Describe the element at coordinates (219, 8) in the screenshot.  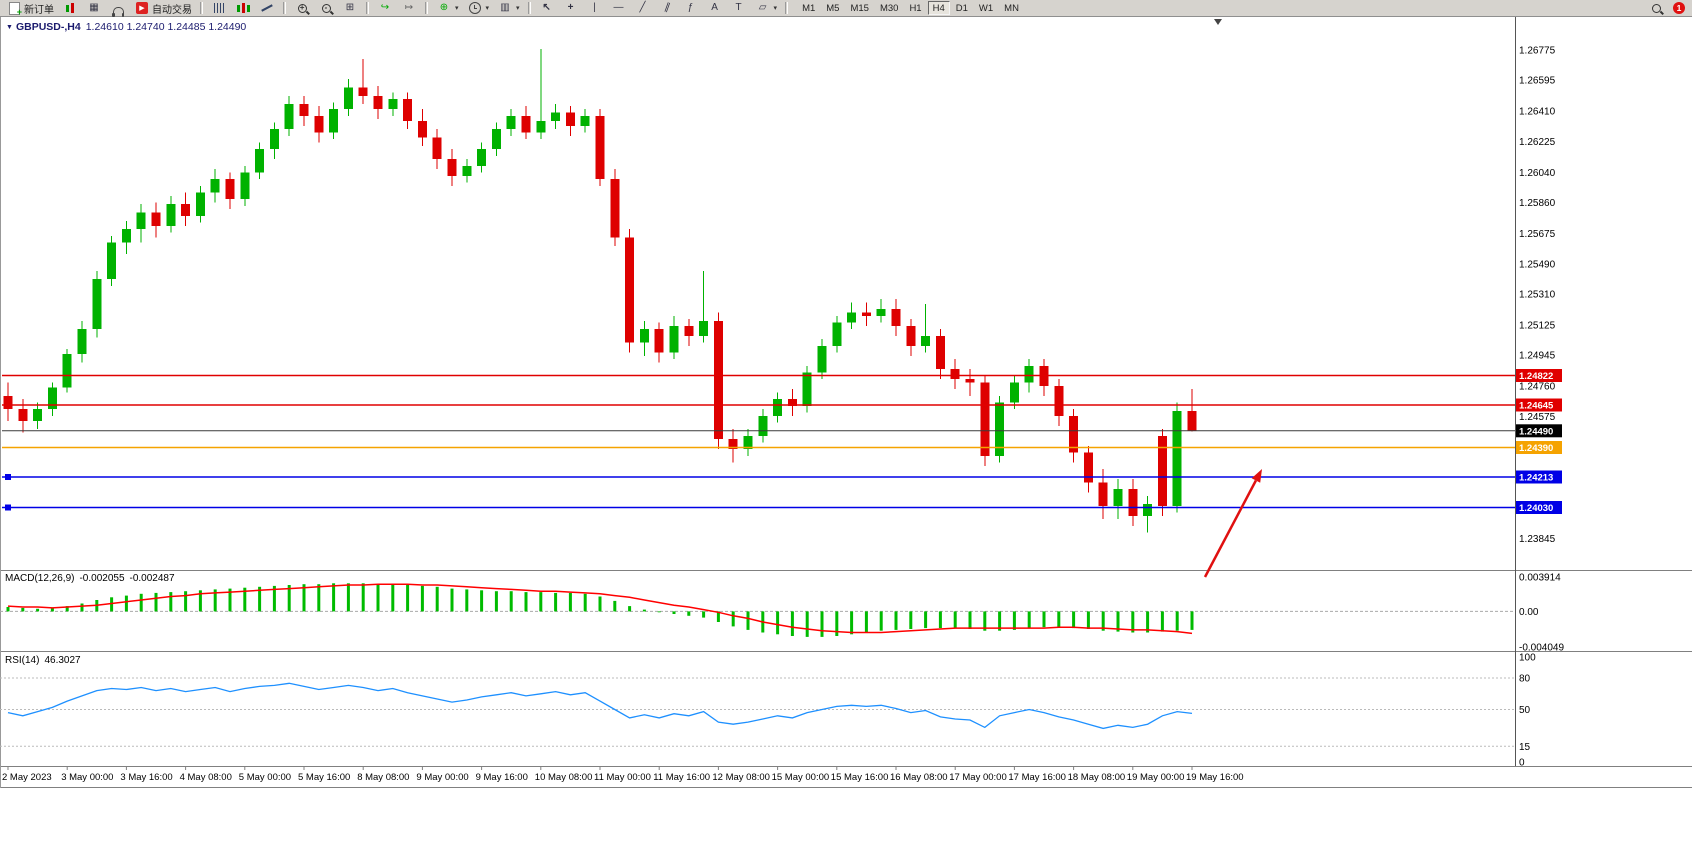
I see `bar-chart-type-button` at that location.